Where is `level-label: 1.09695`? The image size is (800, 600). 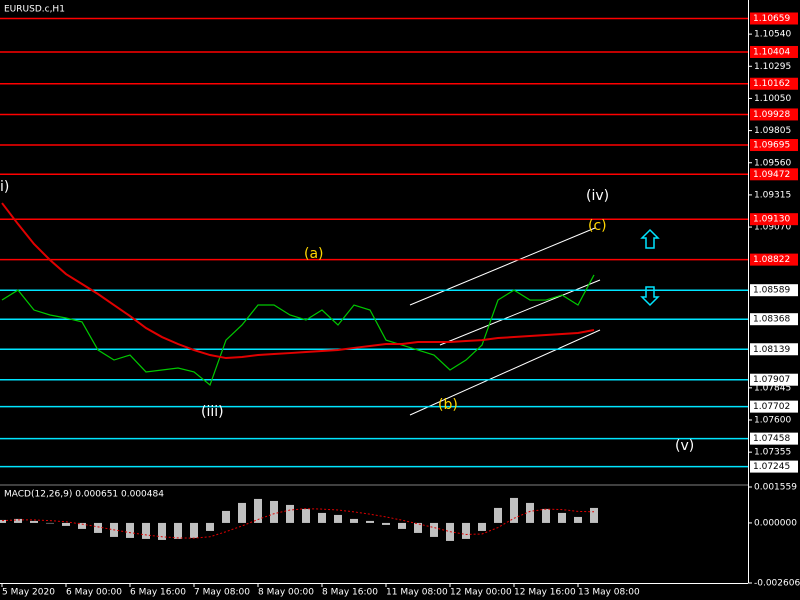
level-label: 1.09695 is located at coordinates (771, 146).